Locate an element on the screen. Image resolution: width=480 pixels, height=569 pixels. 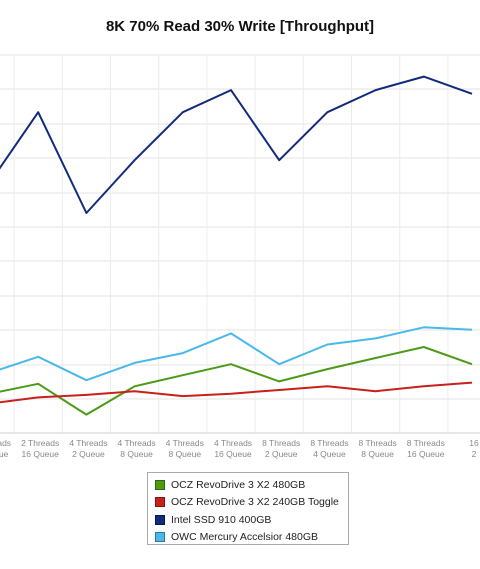
legend-label: OCZ RevoDrive 3 X2 240GB Toggle is located at coordinates (255, 502).